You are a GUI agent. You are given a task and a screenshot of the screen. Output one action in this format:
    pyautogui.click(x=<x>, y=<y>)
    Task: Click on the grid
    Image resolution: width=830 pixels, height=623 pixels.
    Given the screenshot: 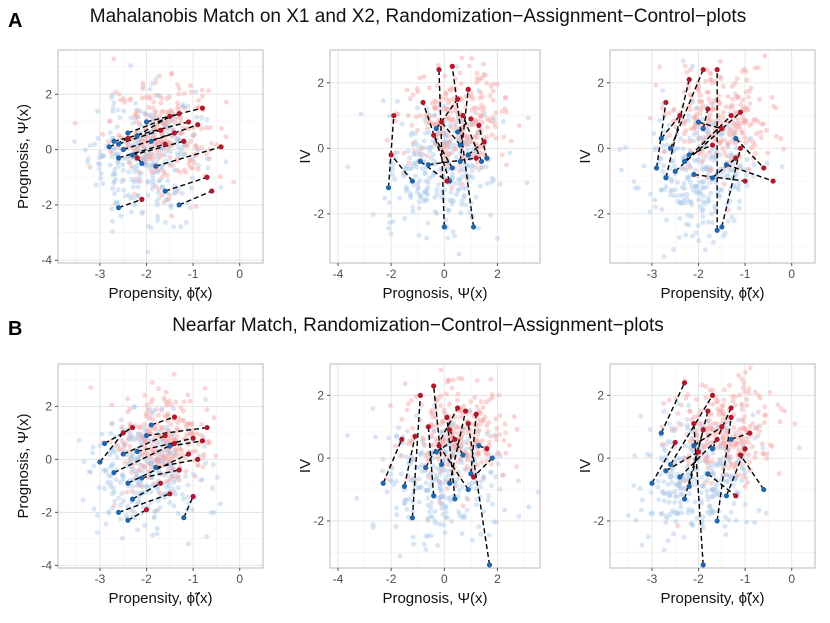 What is the action you would take?
    pyautogui.click(x=435, y=156)
    